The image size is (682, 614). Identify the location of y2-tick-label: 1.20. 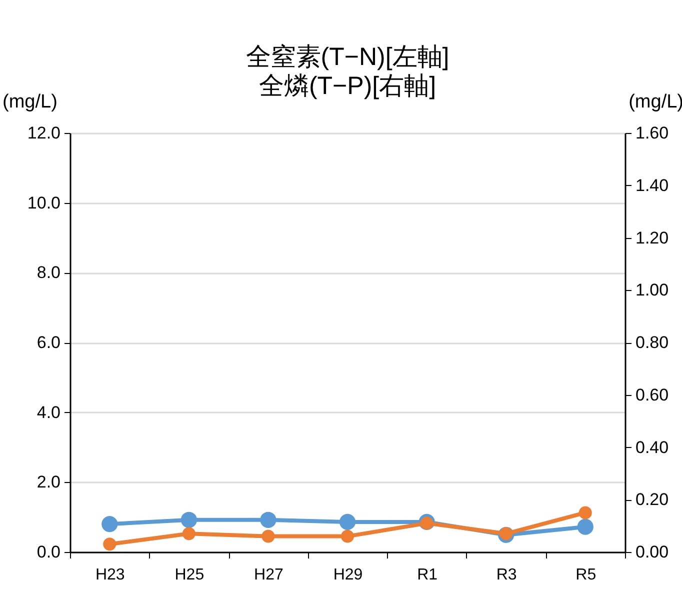
(652, 238).